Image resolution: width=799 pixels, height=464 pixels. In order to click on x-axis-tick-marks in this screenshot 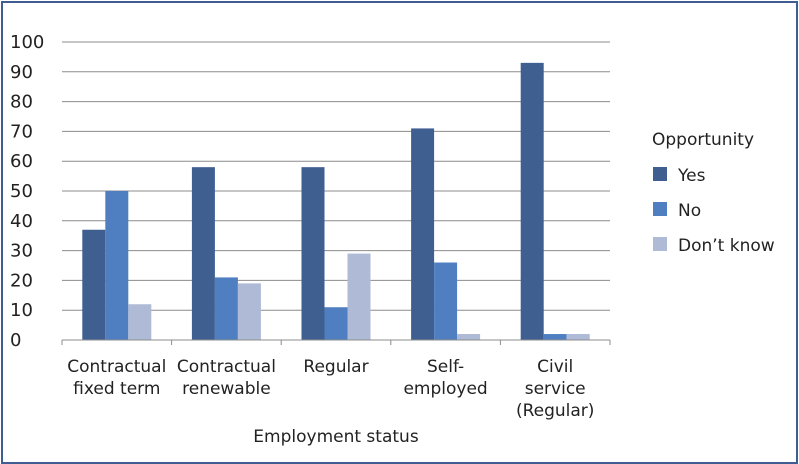, I will do `click(336, 342)`.